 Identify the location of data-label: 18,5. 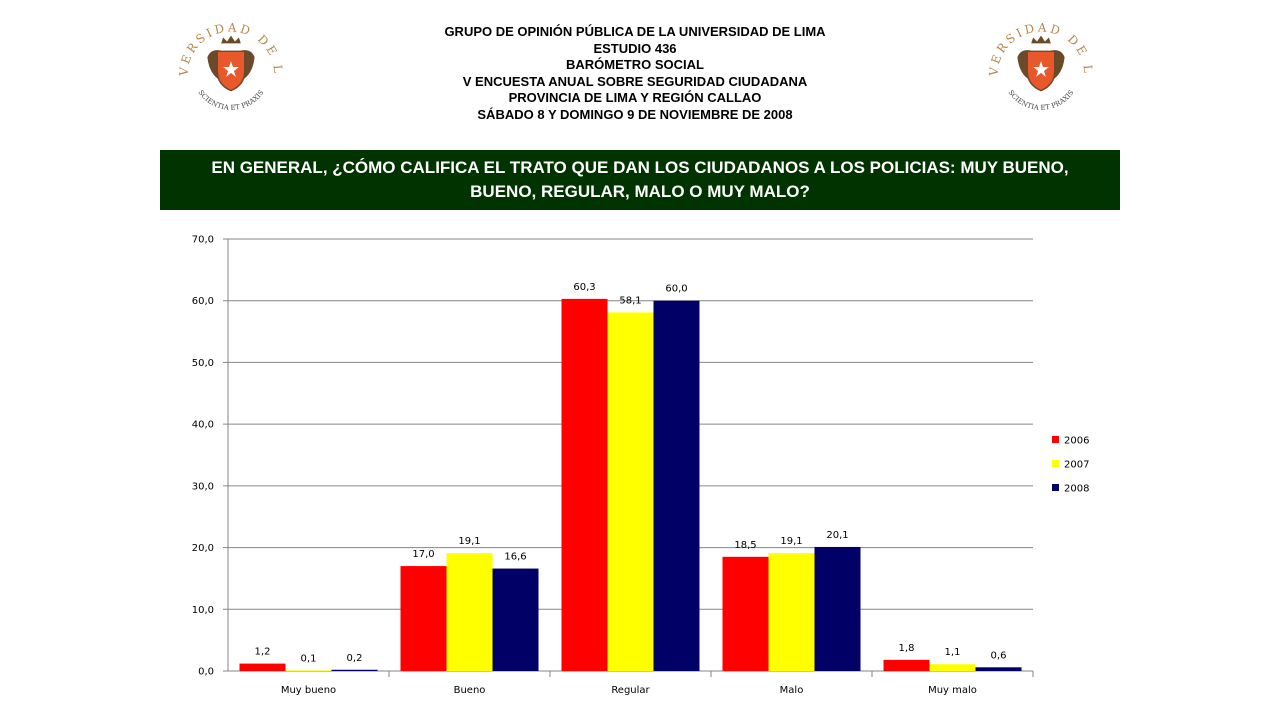
(745, 545).